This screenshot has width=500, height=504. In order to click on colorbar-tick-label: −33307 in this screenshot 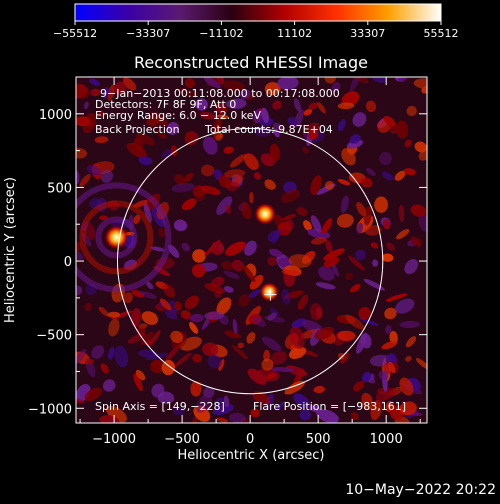, I will do `click(148, 33)`.